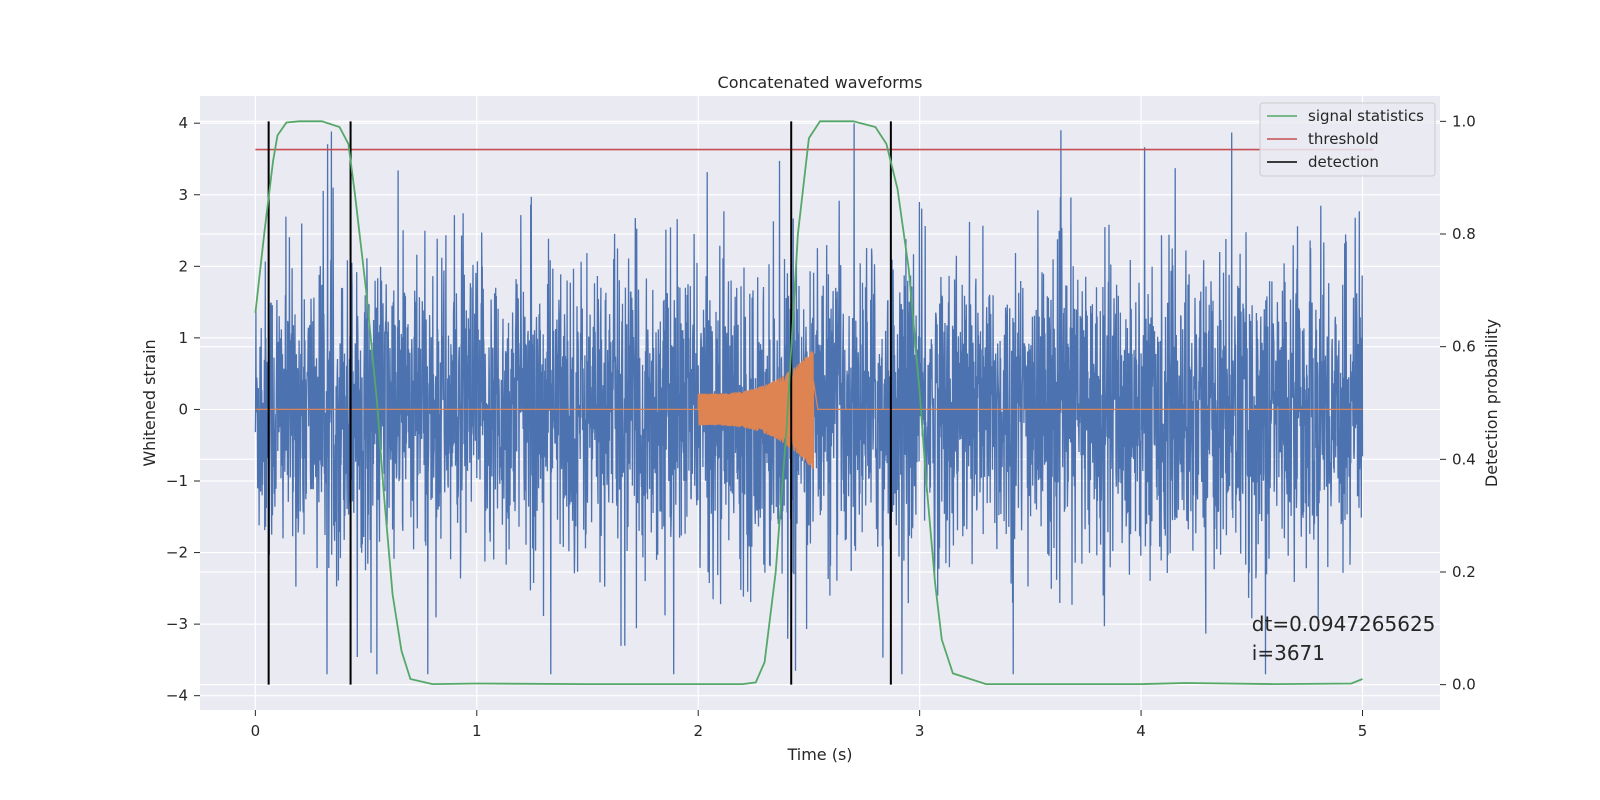 Image resolution: width=1600 pixels, height=800 pixels. Describe the element at coordinates (809, 409) in the screenshot. I see `series-injected-signal` at that location.